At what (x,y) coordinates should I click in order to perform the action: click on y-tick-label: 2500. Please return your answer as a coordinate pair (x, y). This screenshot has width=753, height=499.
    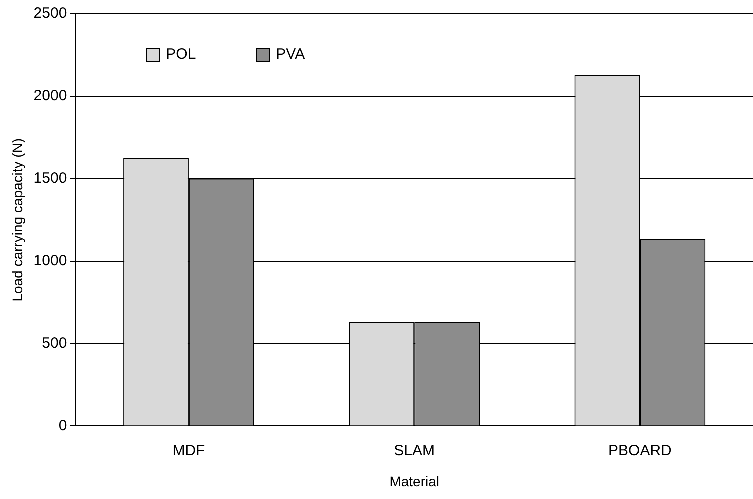
    Looking at the image, I should click on (51, 13).